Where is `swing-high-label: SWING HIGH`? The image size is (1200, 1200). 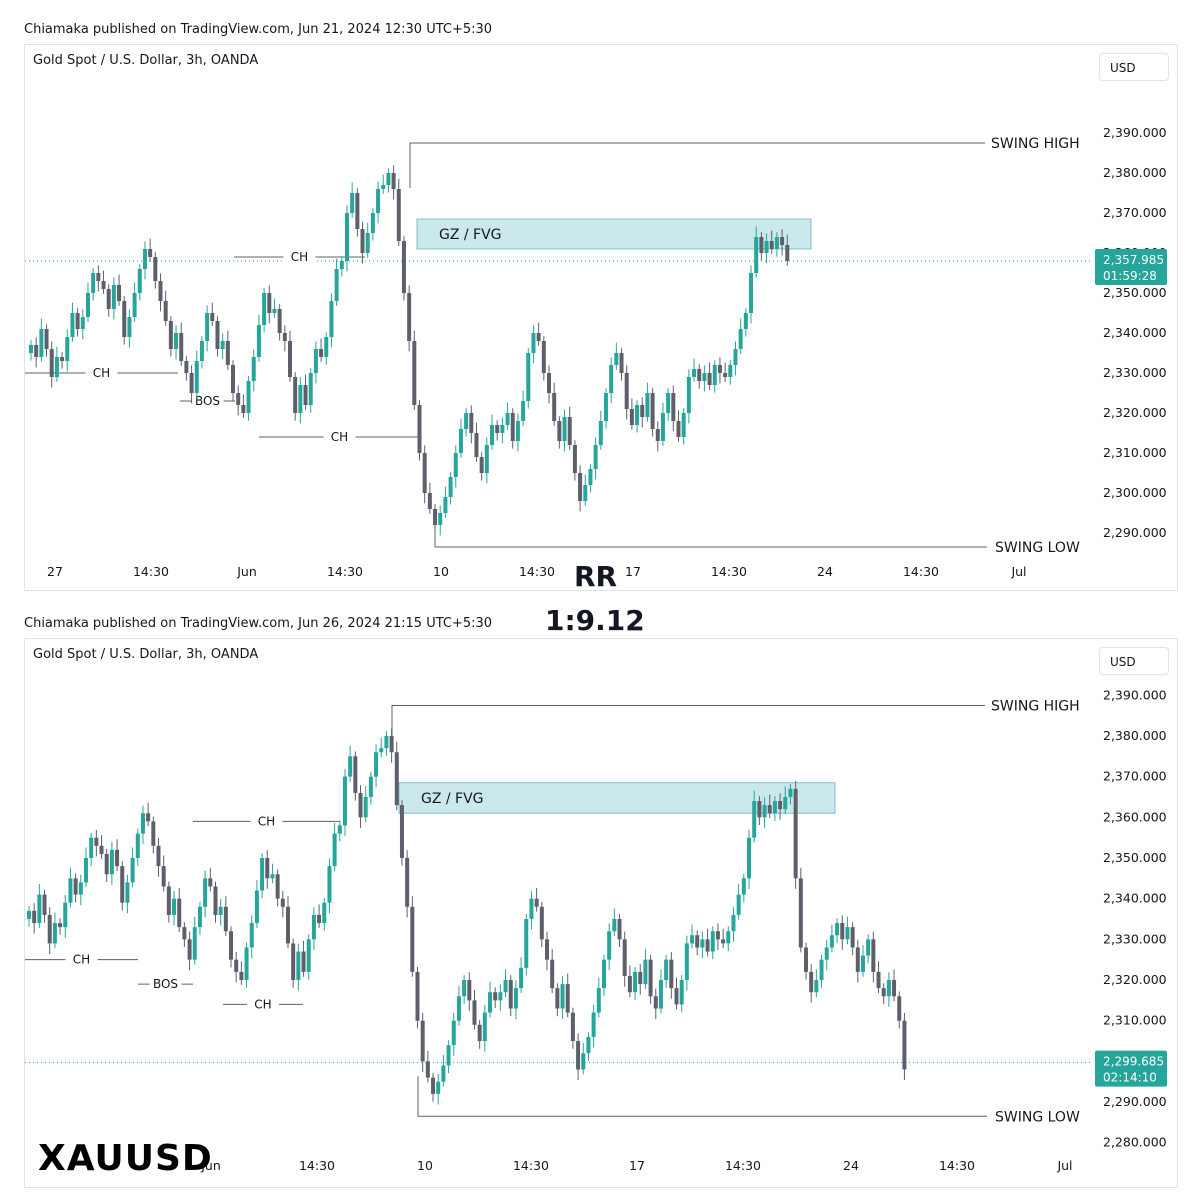 swing-high-label: SWING HIGH is located at coordinates (1035, 706).